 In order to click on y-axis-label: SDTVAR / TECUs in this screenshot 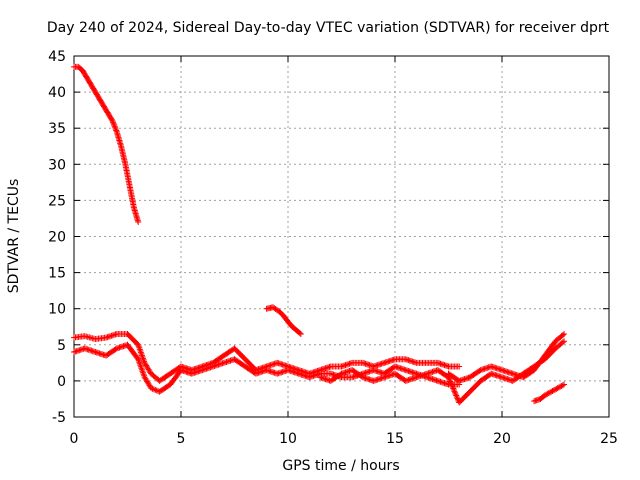, I will do `click(14, 236)`.